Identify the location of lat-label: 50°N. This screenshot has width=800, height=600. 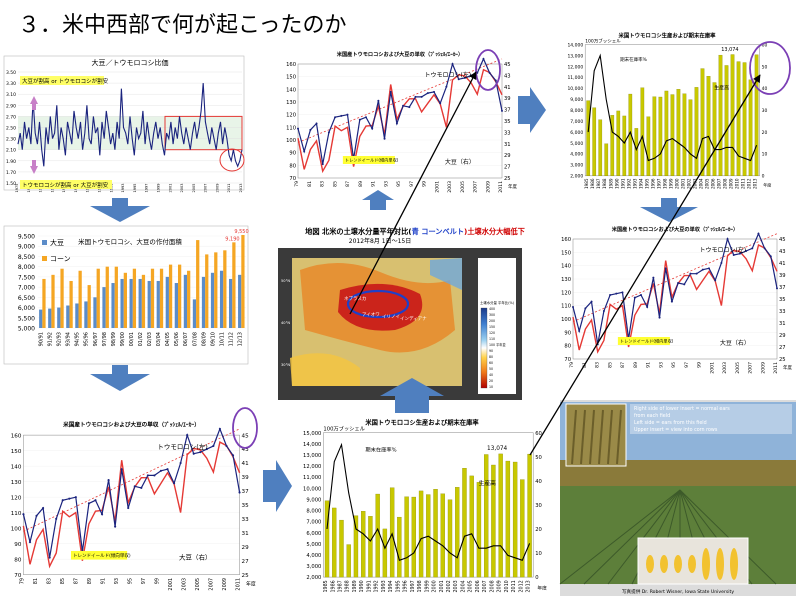
(285, 281).